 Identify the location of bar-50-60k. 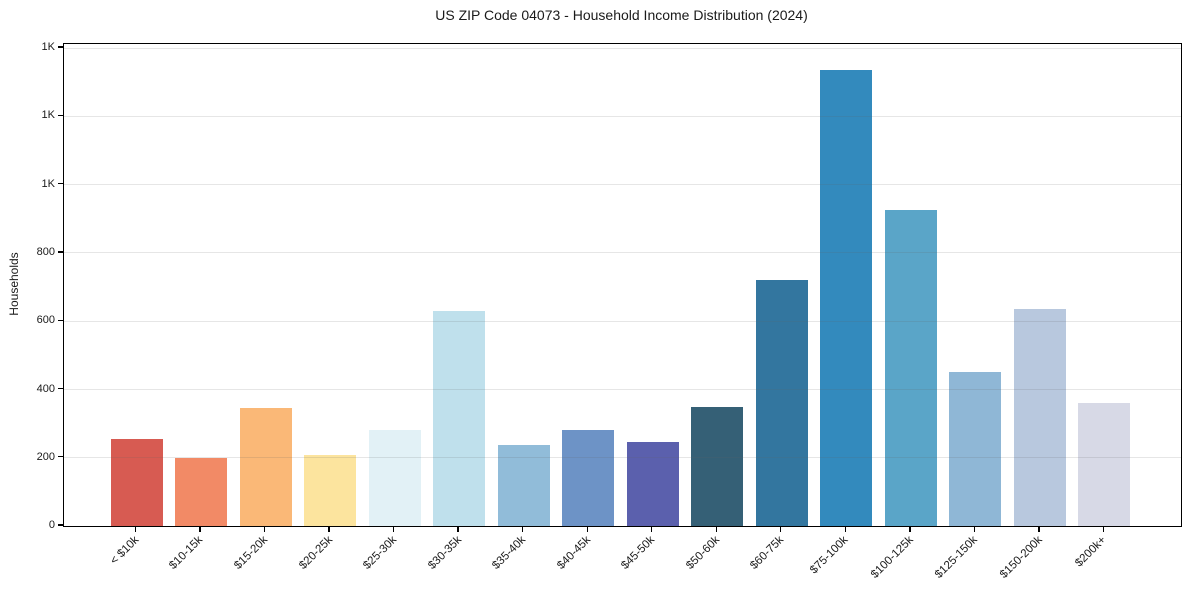
(717, 466).